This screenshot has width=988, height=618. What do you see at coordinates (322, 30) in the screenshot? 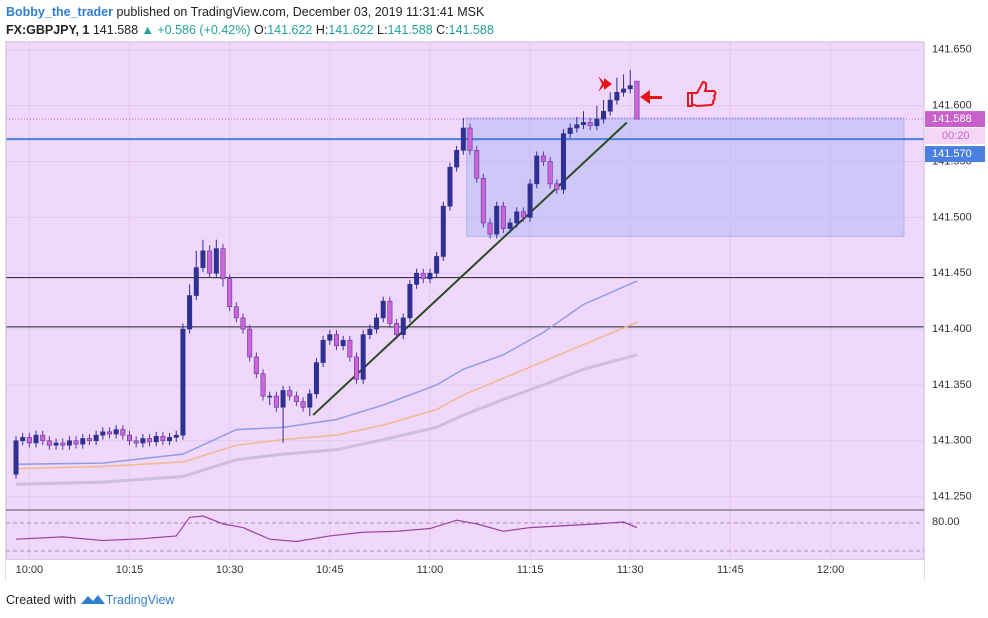
I see `h-label: H:` at bounding box center [322, 30].